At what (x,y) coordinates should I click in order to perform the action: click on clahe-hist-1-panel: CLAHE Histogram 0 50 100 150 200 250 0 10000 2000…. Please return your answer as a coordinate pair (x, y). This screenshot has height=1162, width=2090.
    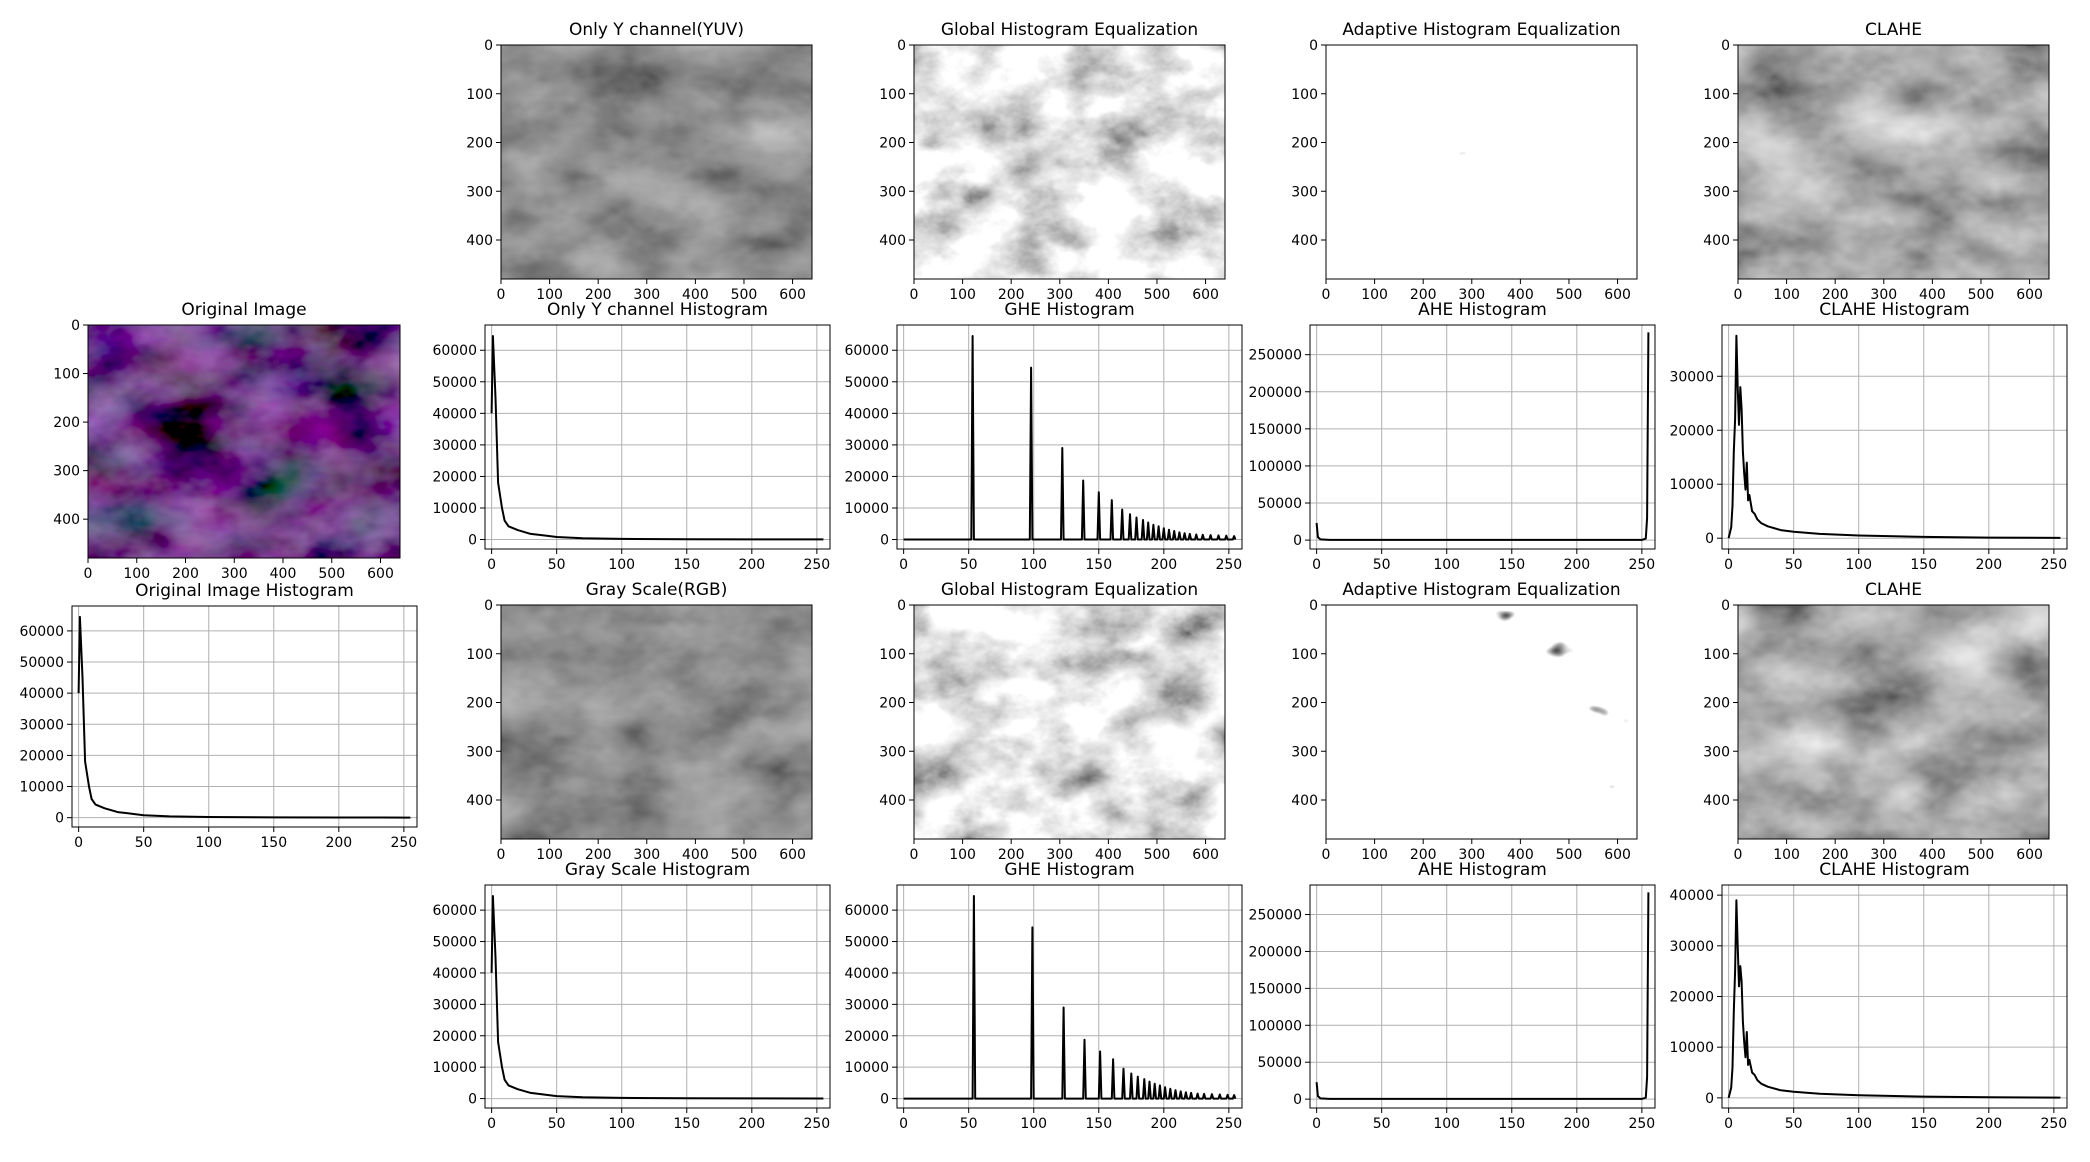
    Looking at the image, I should click on (1868, 436).